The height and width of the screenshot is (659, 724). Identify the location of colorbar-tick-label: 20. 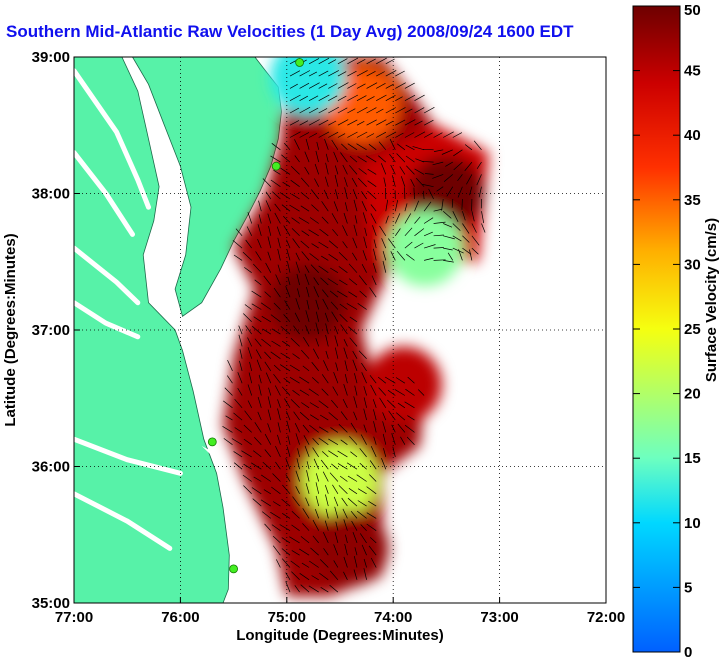
(692, 394).